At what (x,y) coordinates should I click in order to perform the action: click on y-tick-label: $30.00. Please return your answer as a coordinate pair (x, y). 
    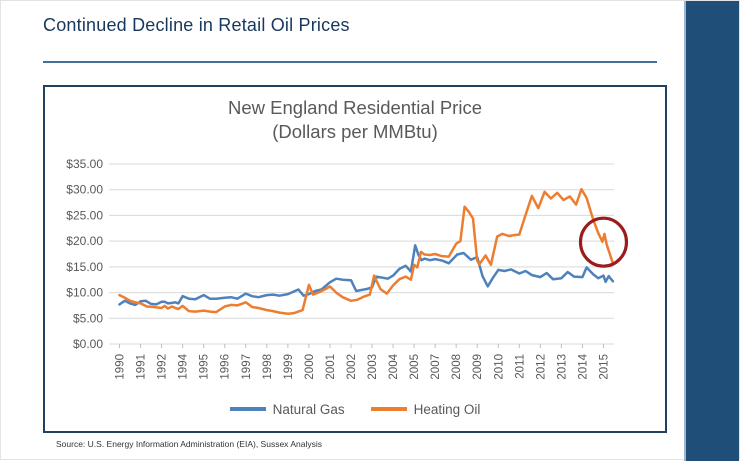
    Looking at the image, I should click on (84, 190).